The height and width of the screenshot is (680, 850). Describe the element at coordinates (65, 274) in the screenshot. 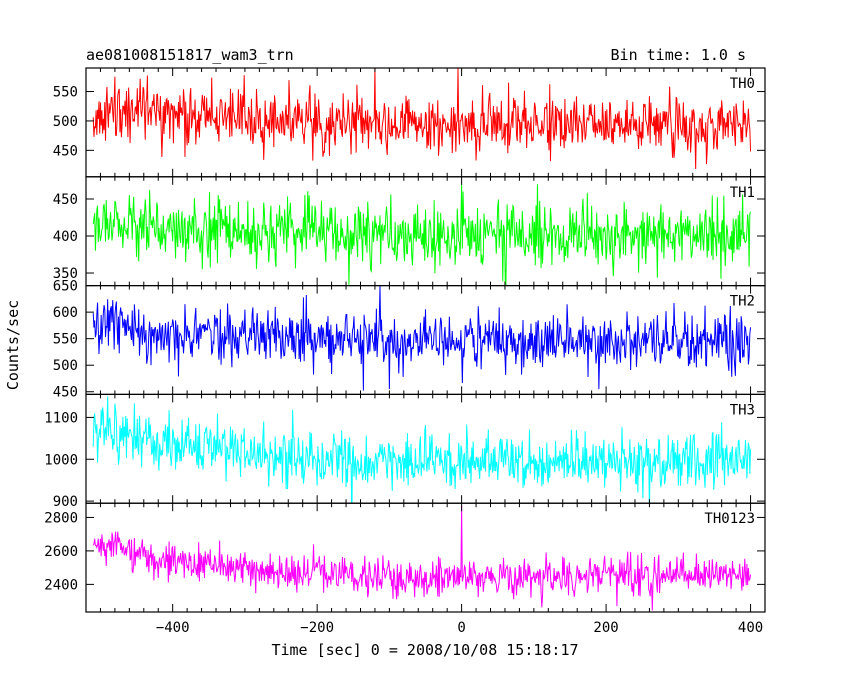

I see `y-tick-label: 350` at that location.